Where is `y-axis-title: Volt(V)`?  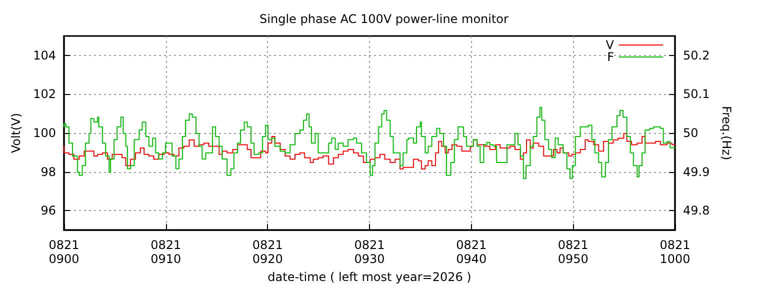 y-axis-title: Volt(V) is located at coordinates (16, 133).